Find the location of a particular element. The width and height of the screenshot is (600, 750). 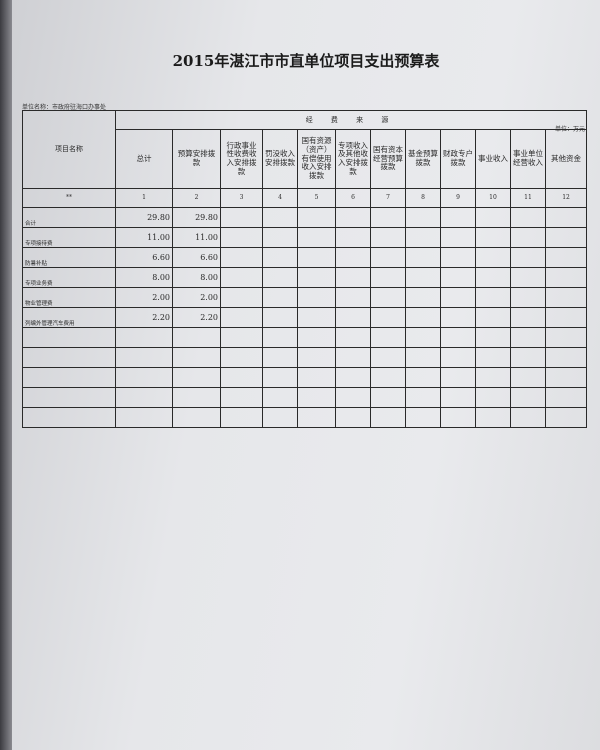

table-row: 物业管理费 2.00 2.00 is located at coordinates (305, 297).